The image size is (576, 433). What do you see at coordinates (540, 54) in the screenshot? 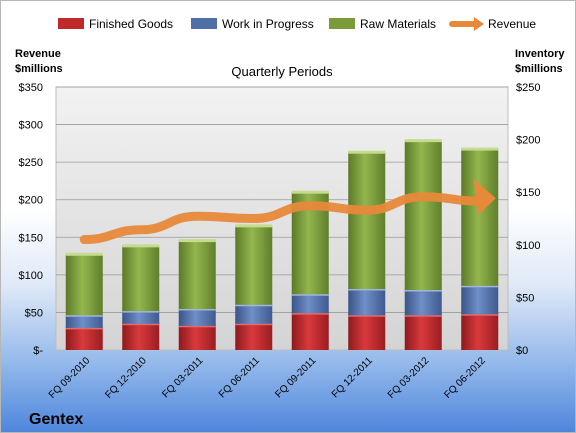
I see `right-axis-label: Inventory` at bounding box center [540, 54].